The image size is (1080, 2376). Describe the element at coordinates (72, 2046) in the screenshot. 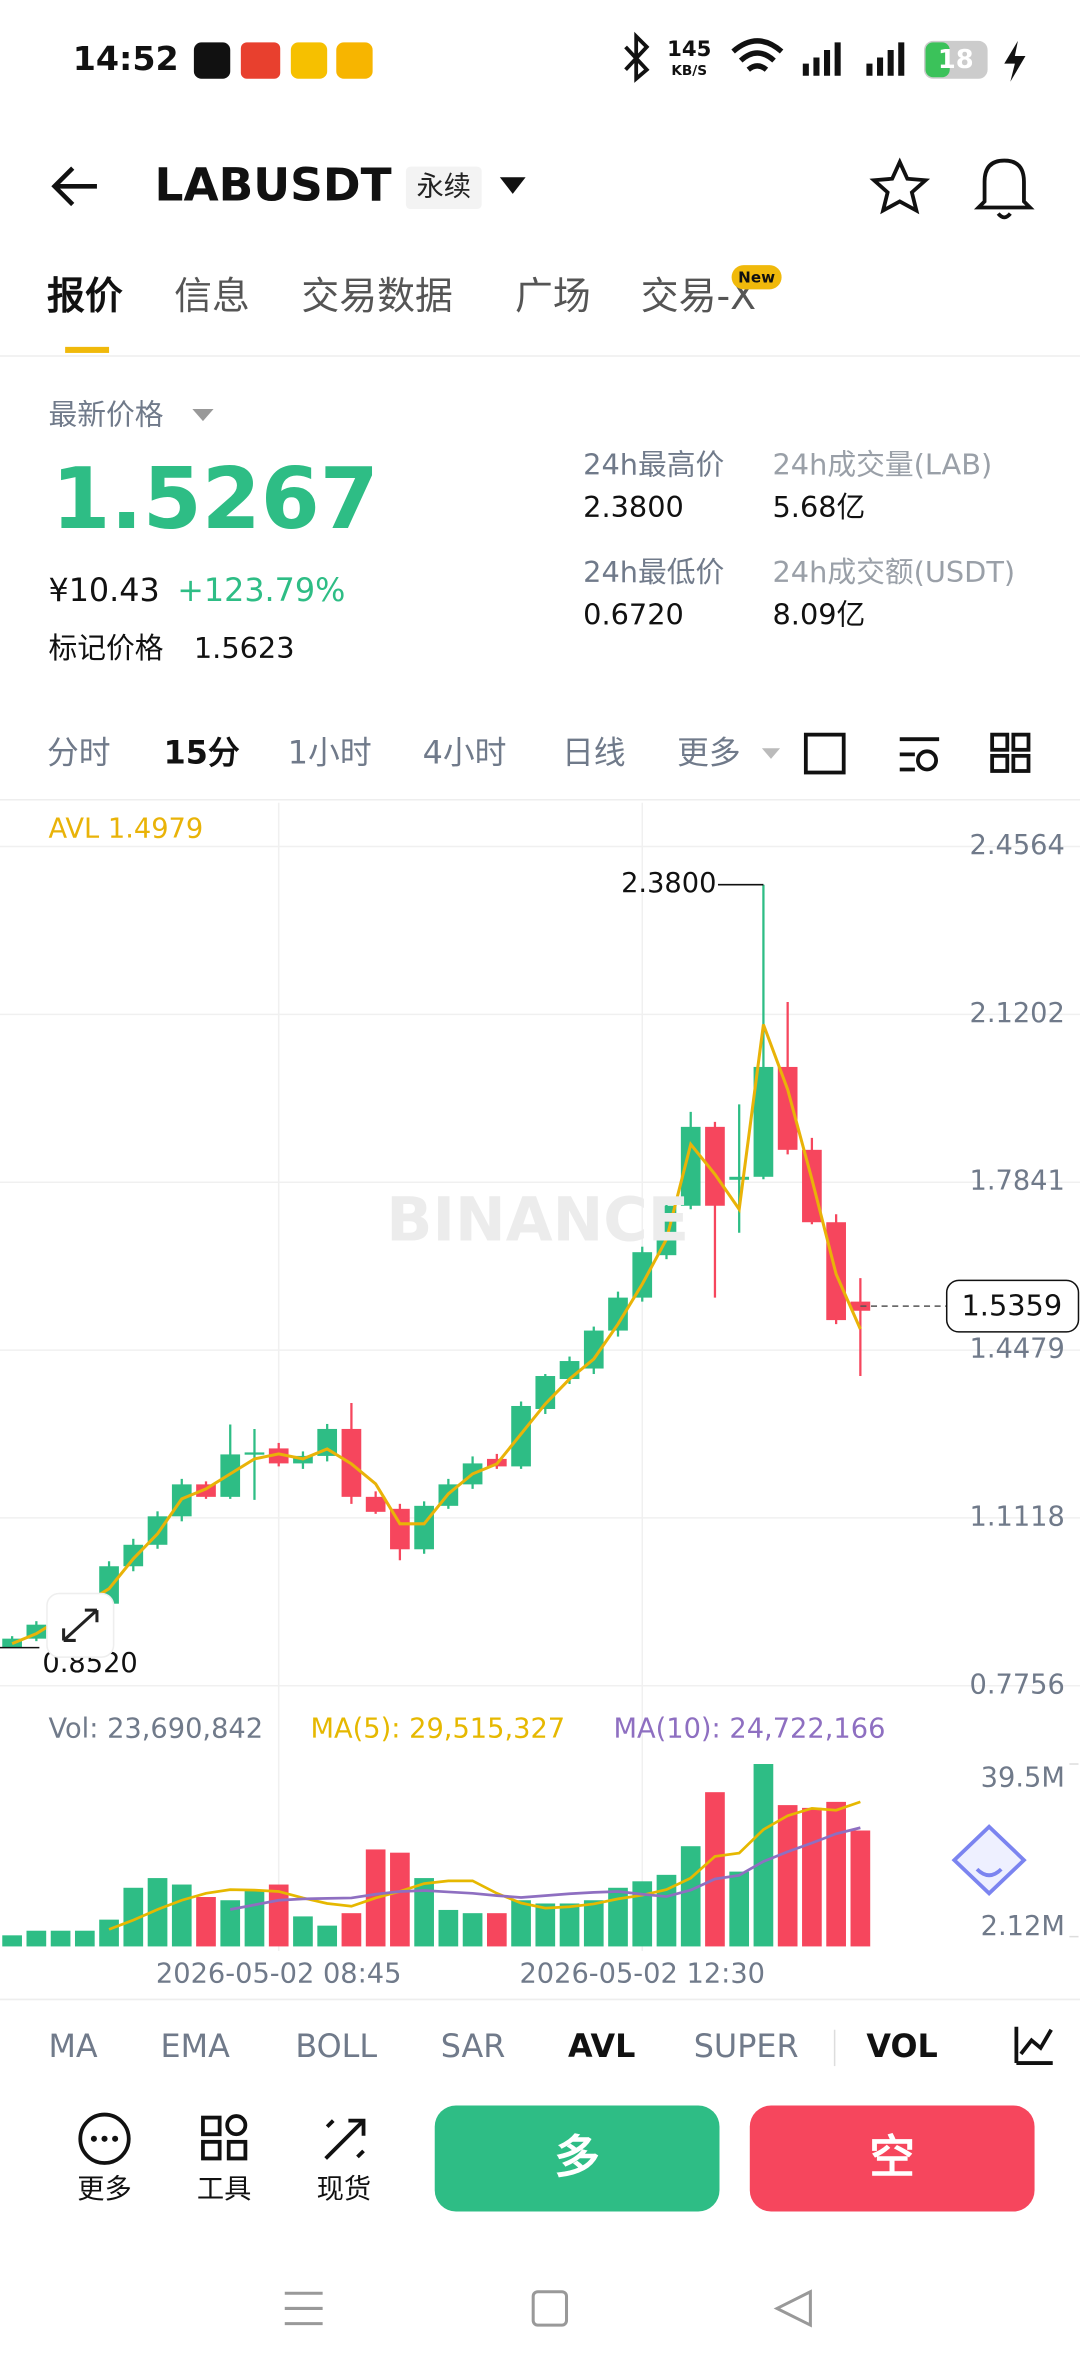

I see `indicator: MA` at that location.